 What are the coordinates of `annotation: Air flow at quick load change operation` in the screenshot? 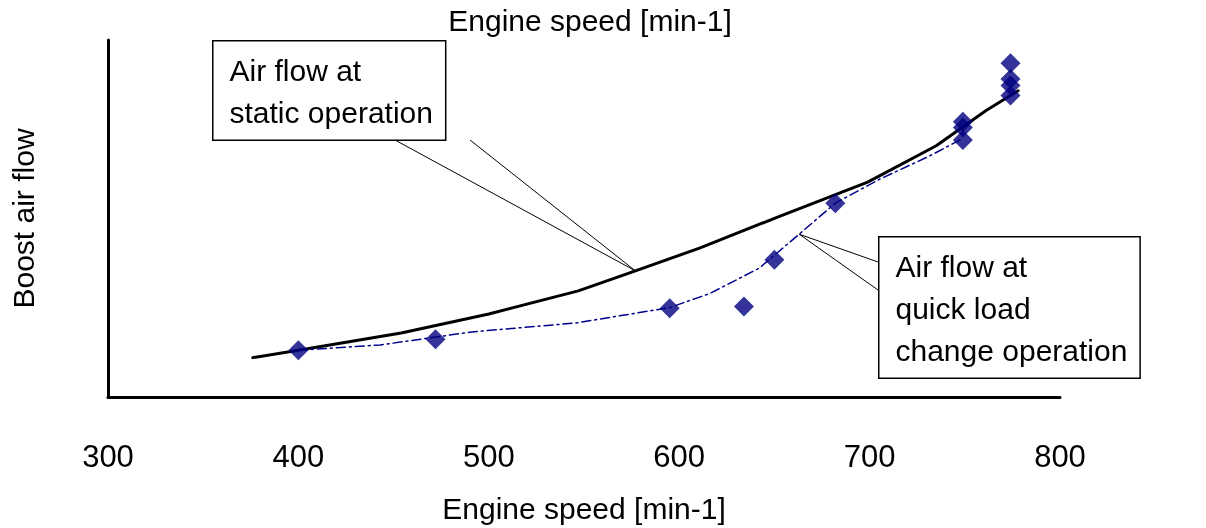 It's located at (1011, 308).